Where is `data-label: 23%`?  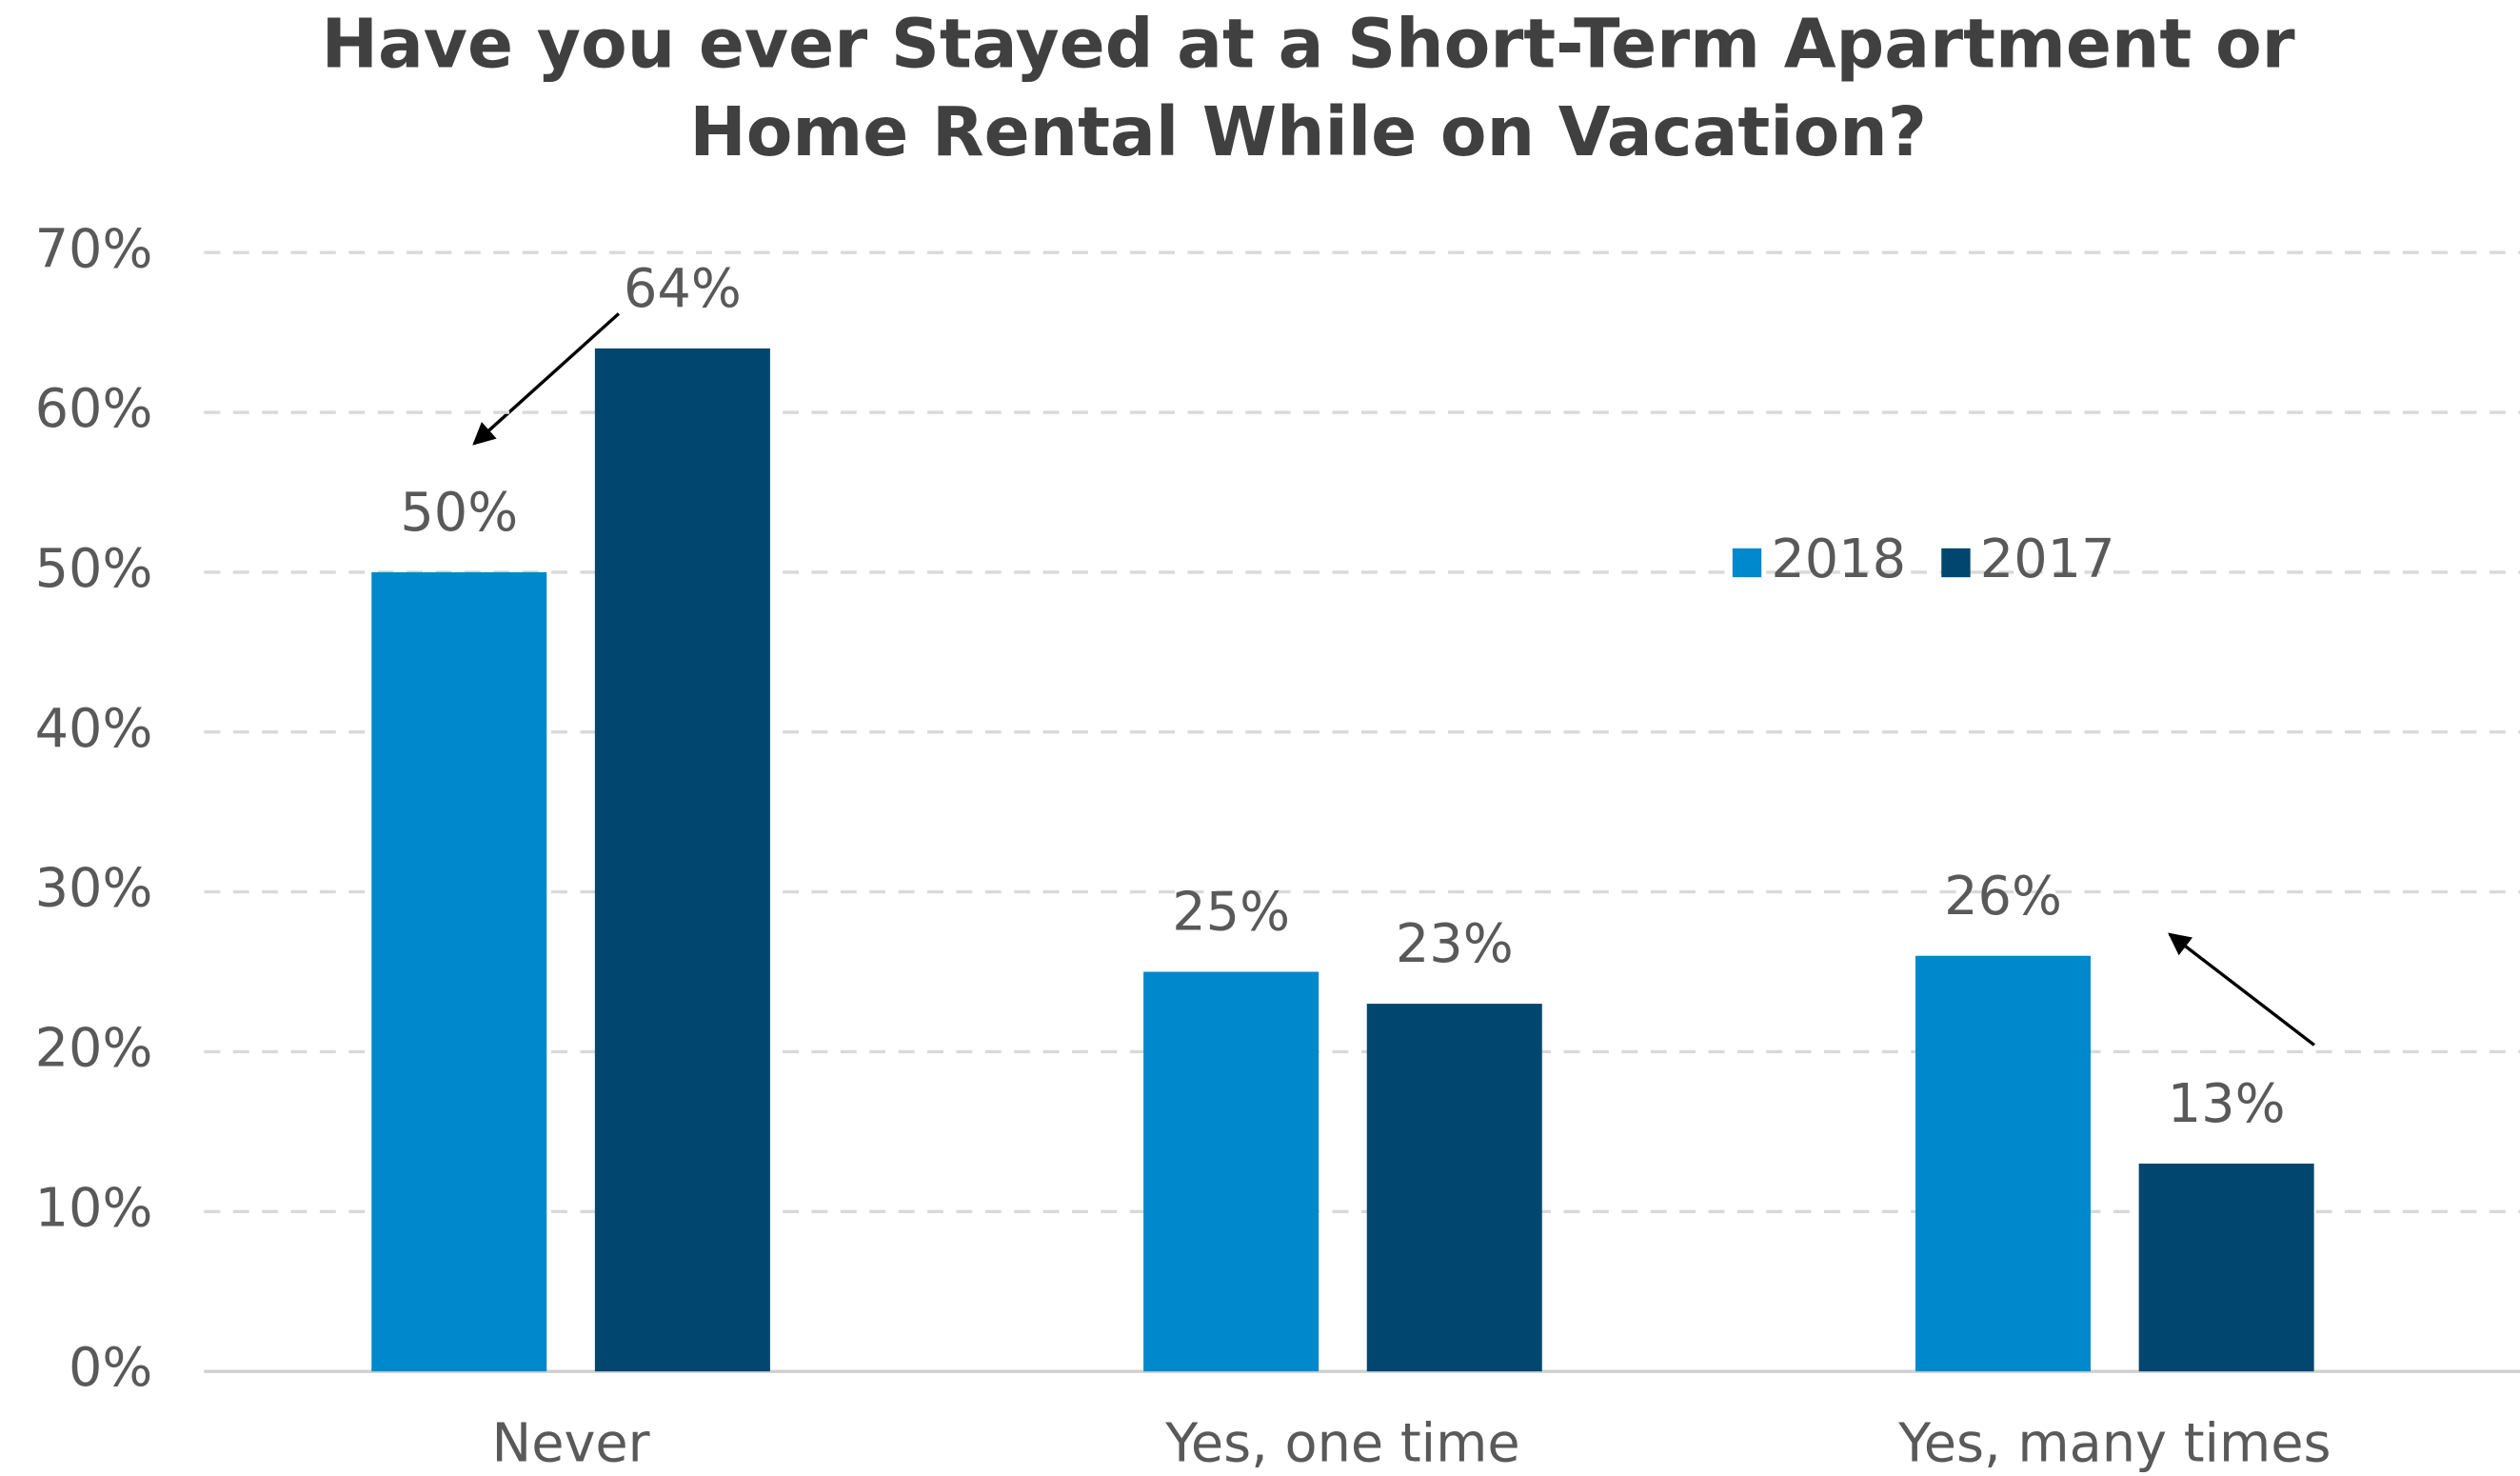 data-label: 23% is located at coordinates (1455, 944).